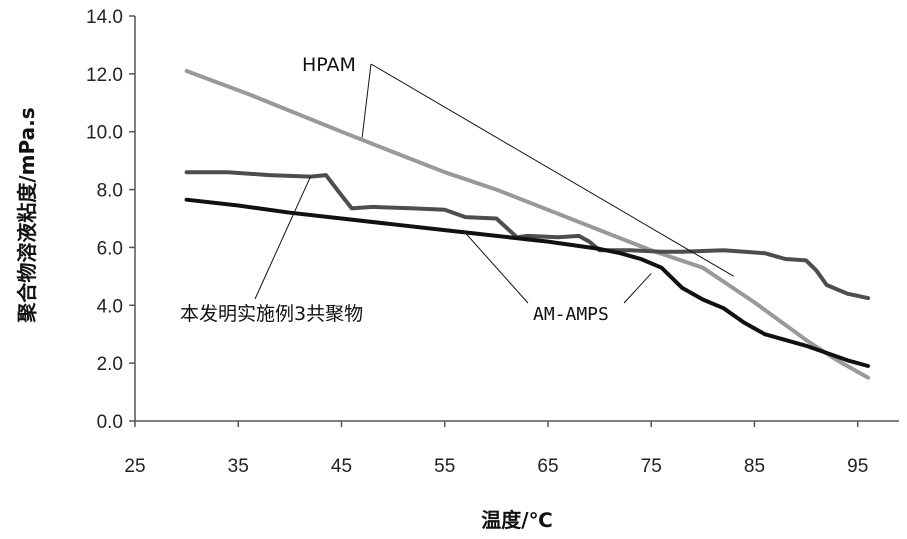  Describe the element at coordinates (110, 220) in the screenshot. I see `y-tick-labels: 0.0 2.0 4.0 6.0 8.0 10.0 12.0 14.0` at that location.